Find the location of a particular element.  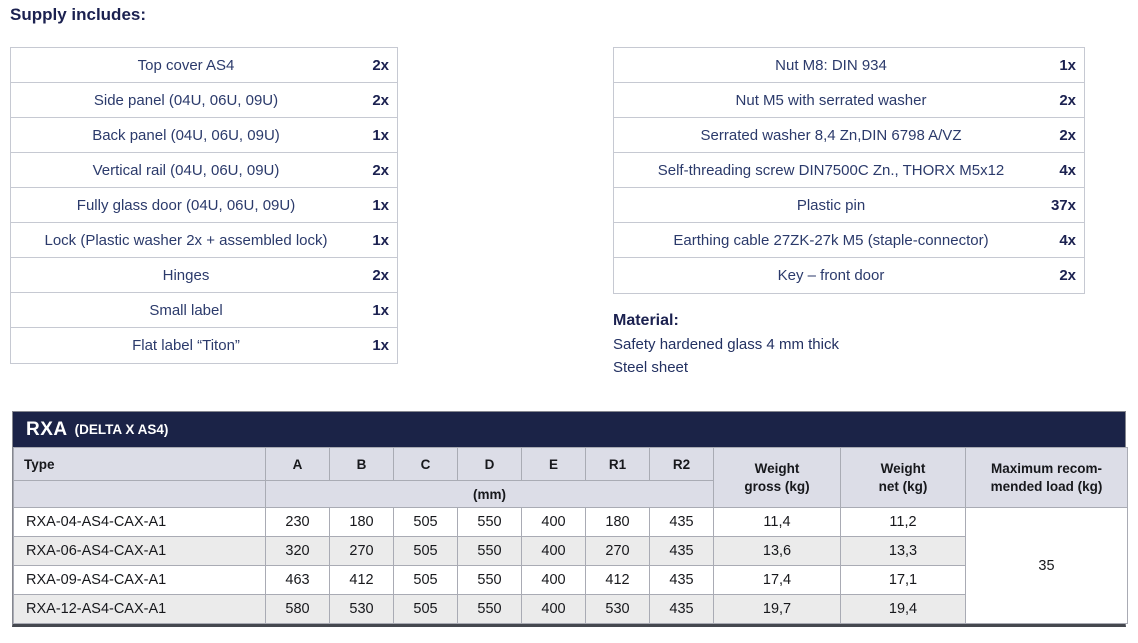

supply-row: Fully glass door (04U, 06U, 09U) 1x is located at coordinates (204, 205).